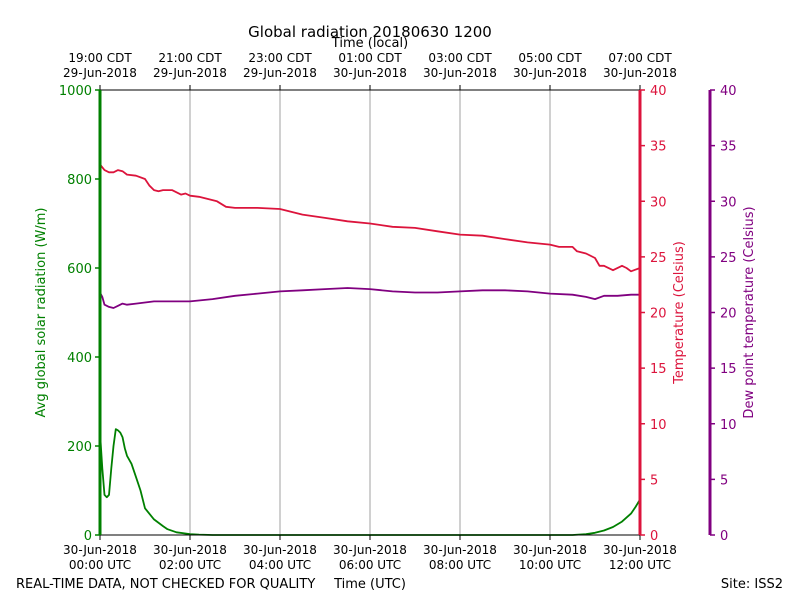 The image size is (800, 600). I want to click on left-tick-label: 0, so click(88, 536).